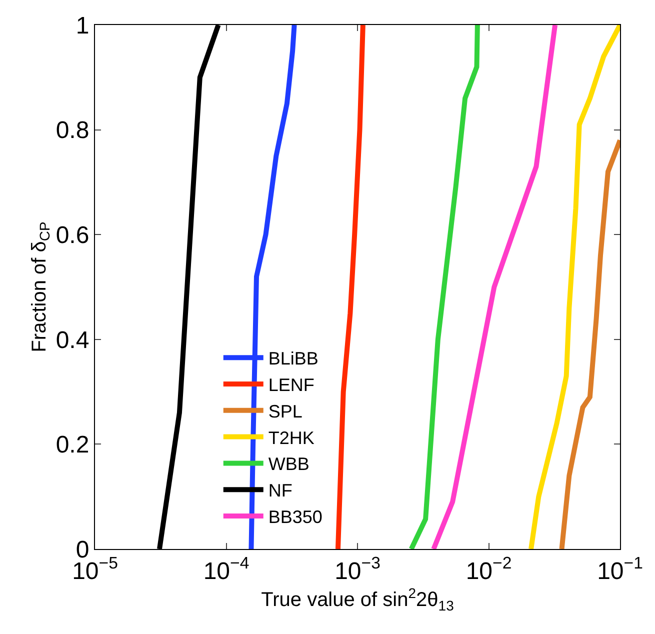  I want to click on y-tick-label: 1, so click(83, 26).